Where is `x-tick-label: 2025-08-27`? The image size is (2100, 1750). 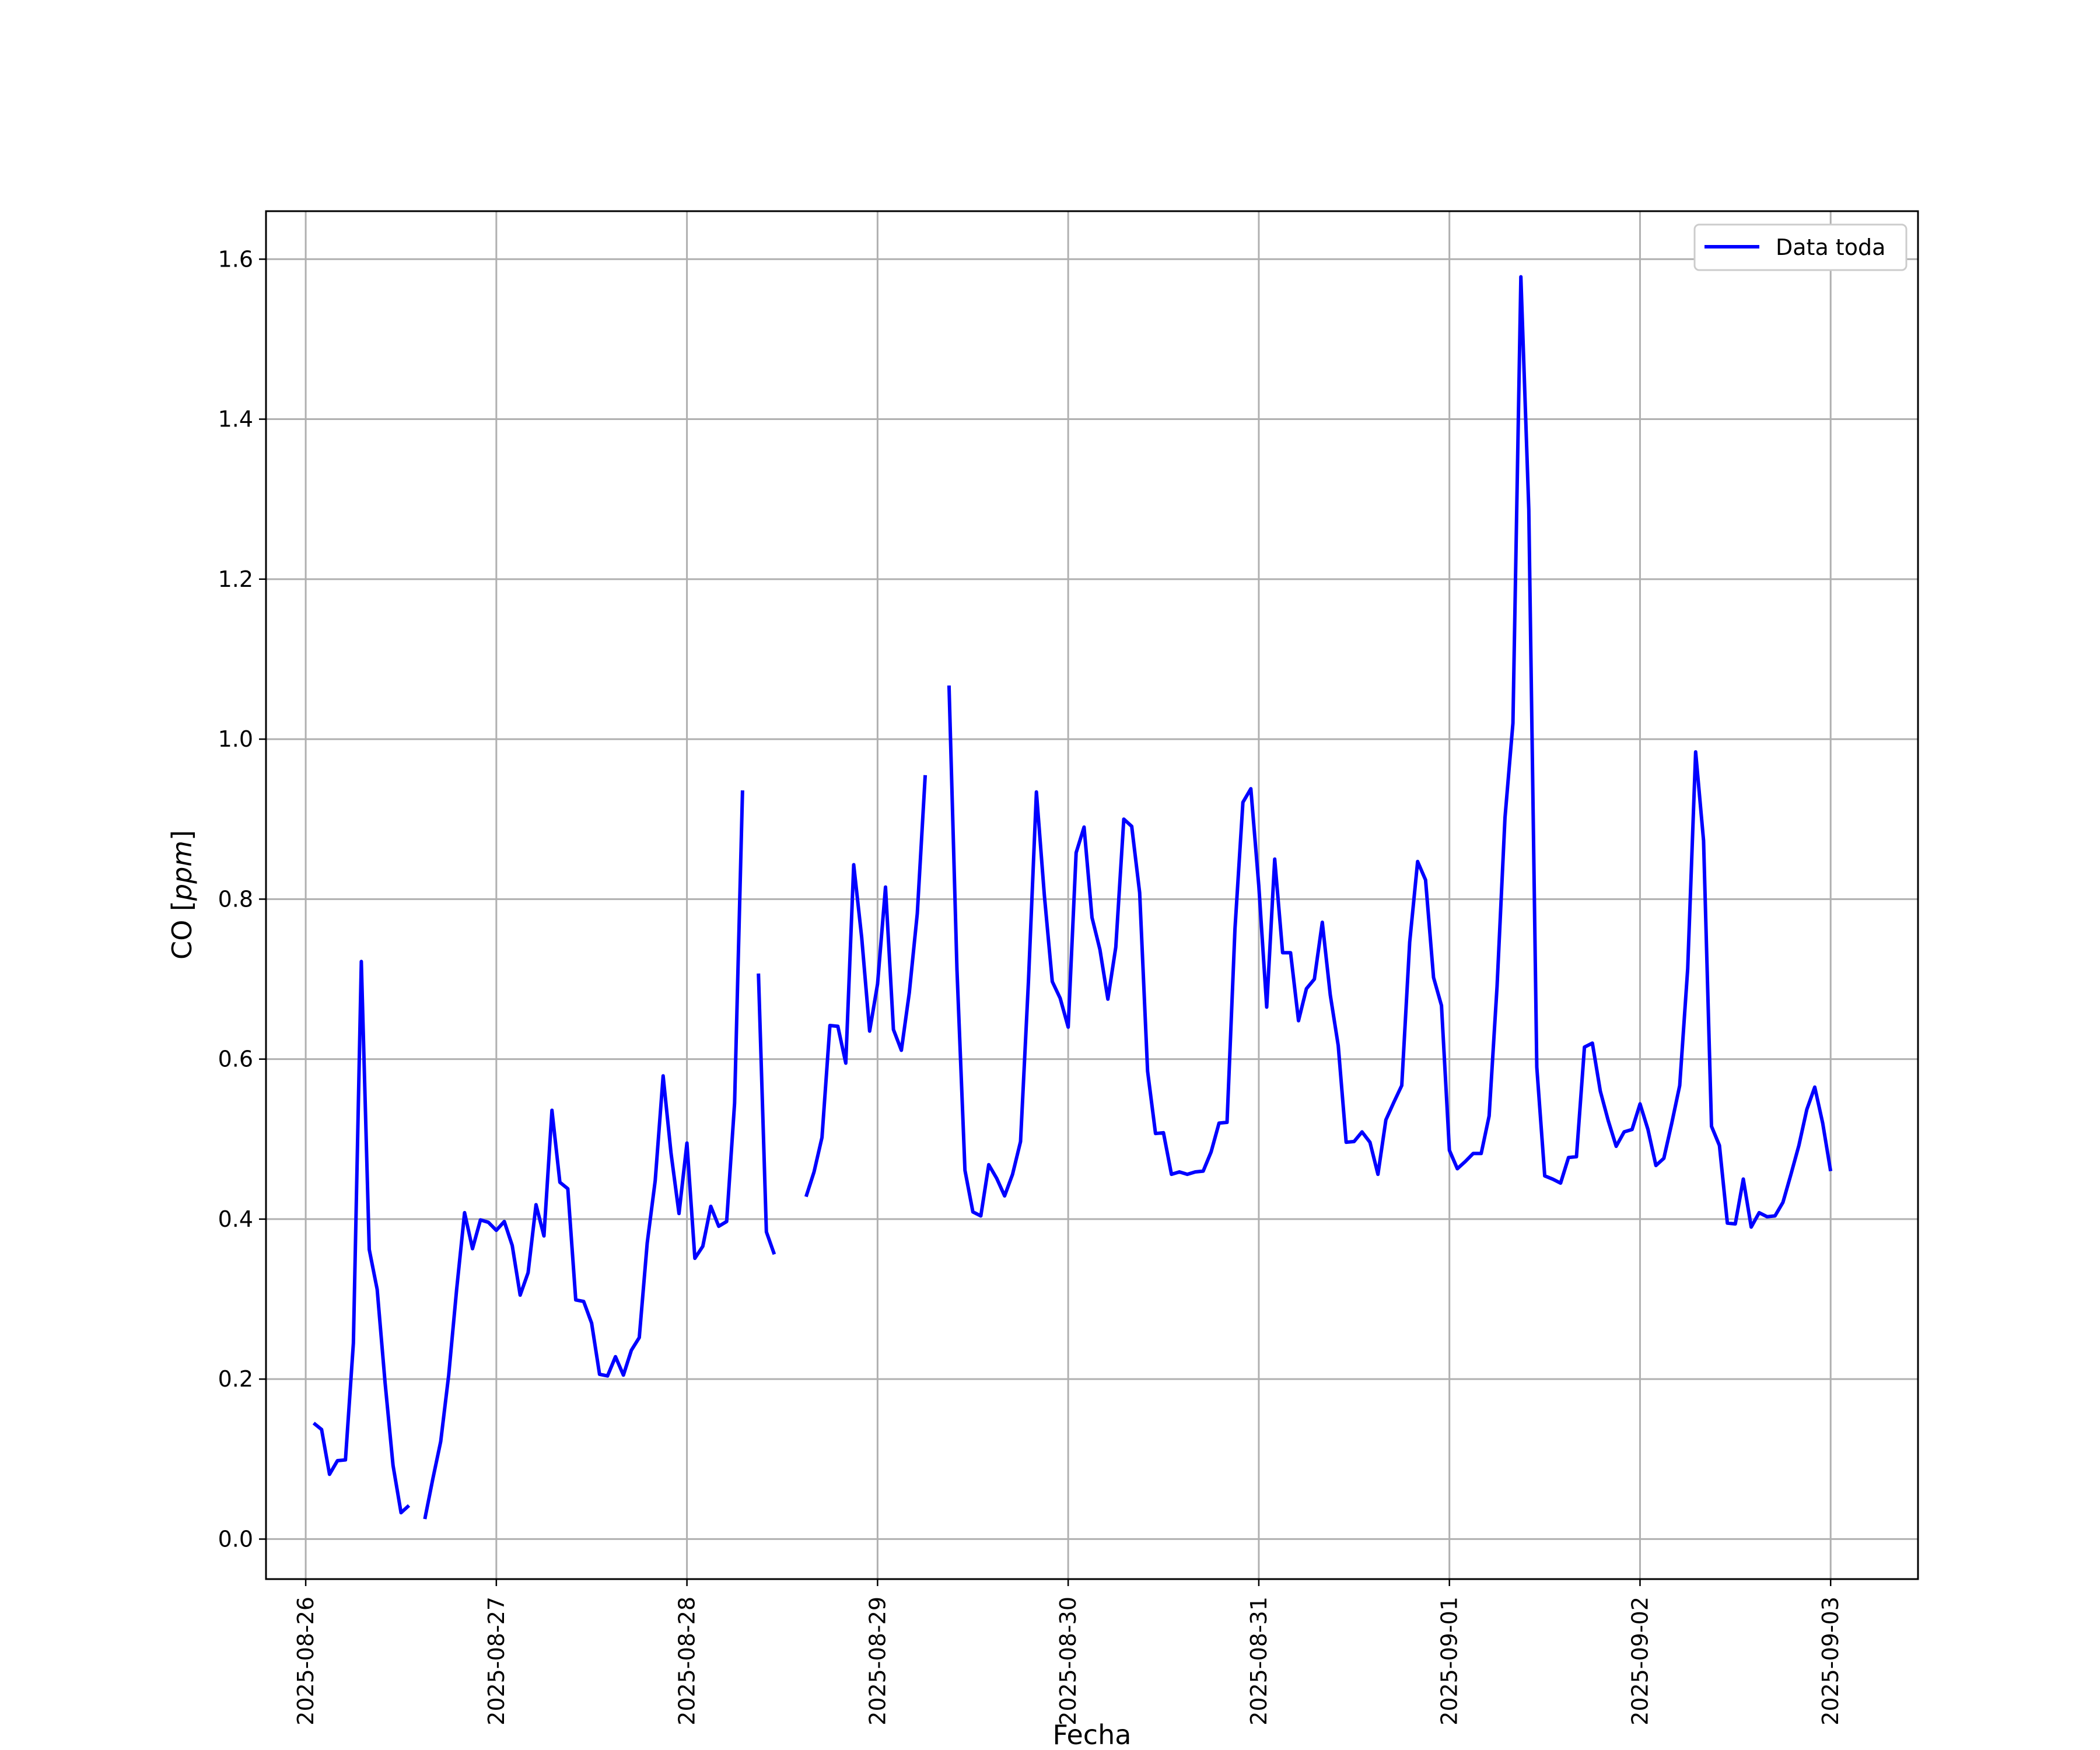 x-tick-label: 2025-08-27 is located at coordinates (496, 1661).